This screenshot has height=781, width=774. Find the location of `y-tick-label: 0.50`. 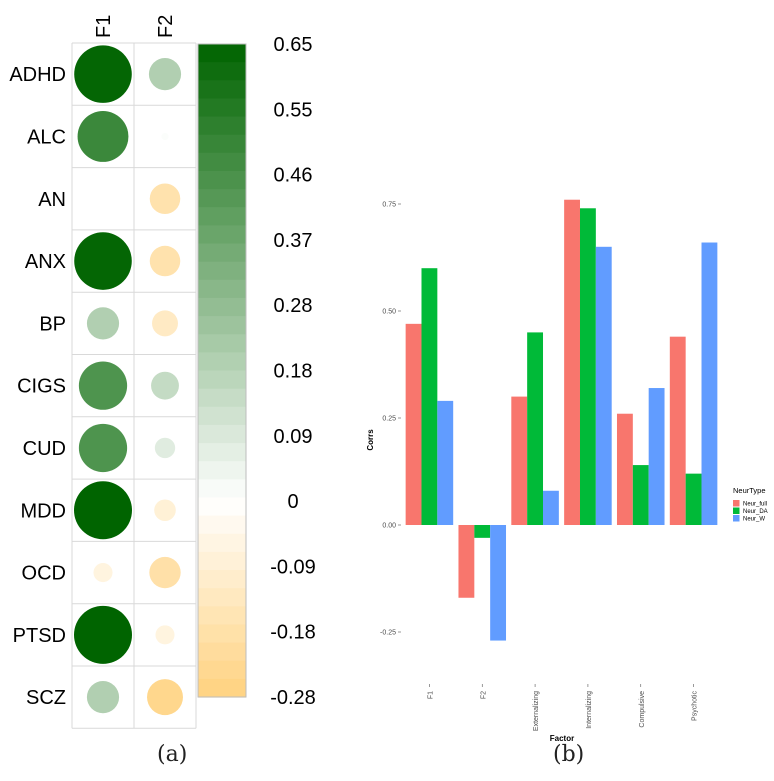

y-tick-label: 0.50 is located at coordinates (389, 312).